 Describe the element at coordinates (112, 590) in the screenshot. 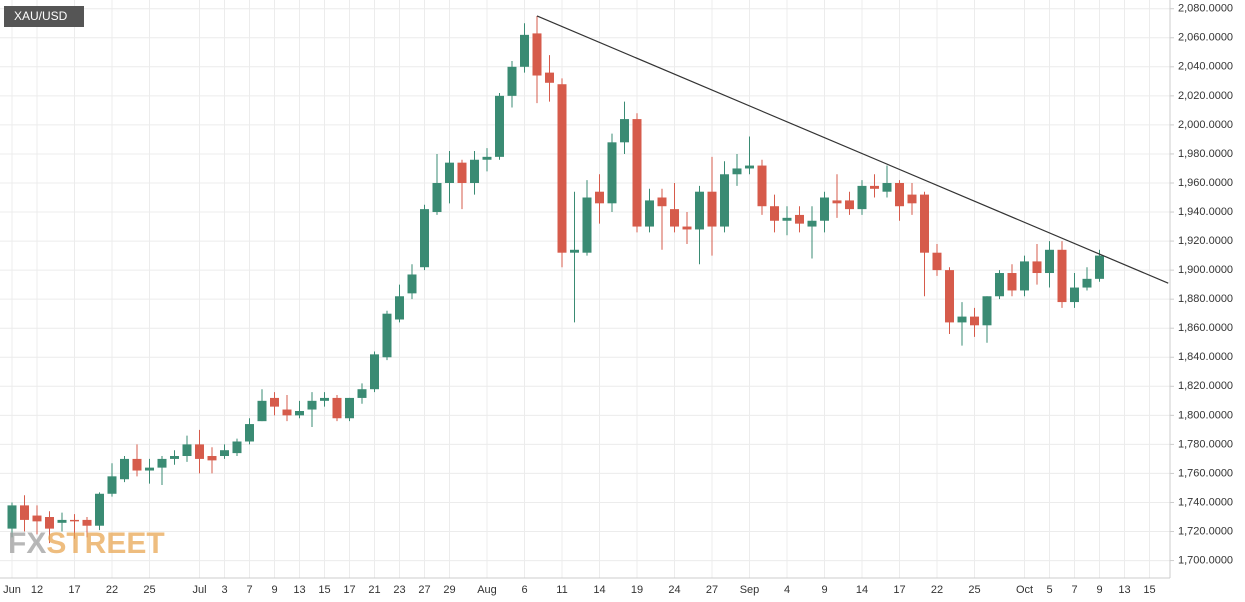

I see `x-tick-label: 22` at that location.